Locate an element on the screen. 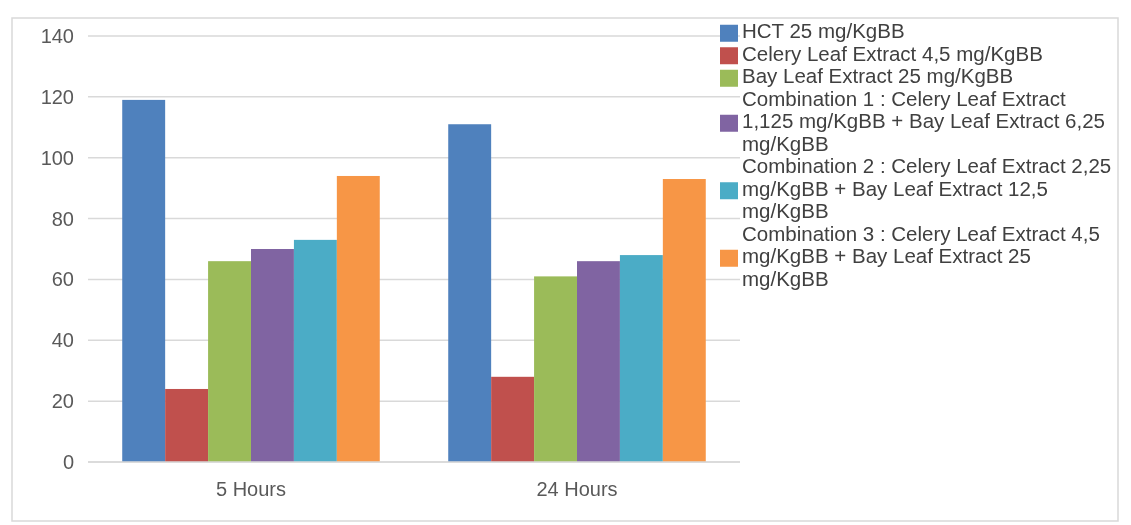 This screenshot has width=1131, height=525. y-tick-label: 120 is located at coordinates (57, 96).